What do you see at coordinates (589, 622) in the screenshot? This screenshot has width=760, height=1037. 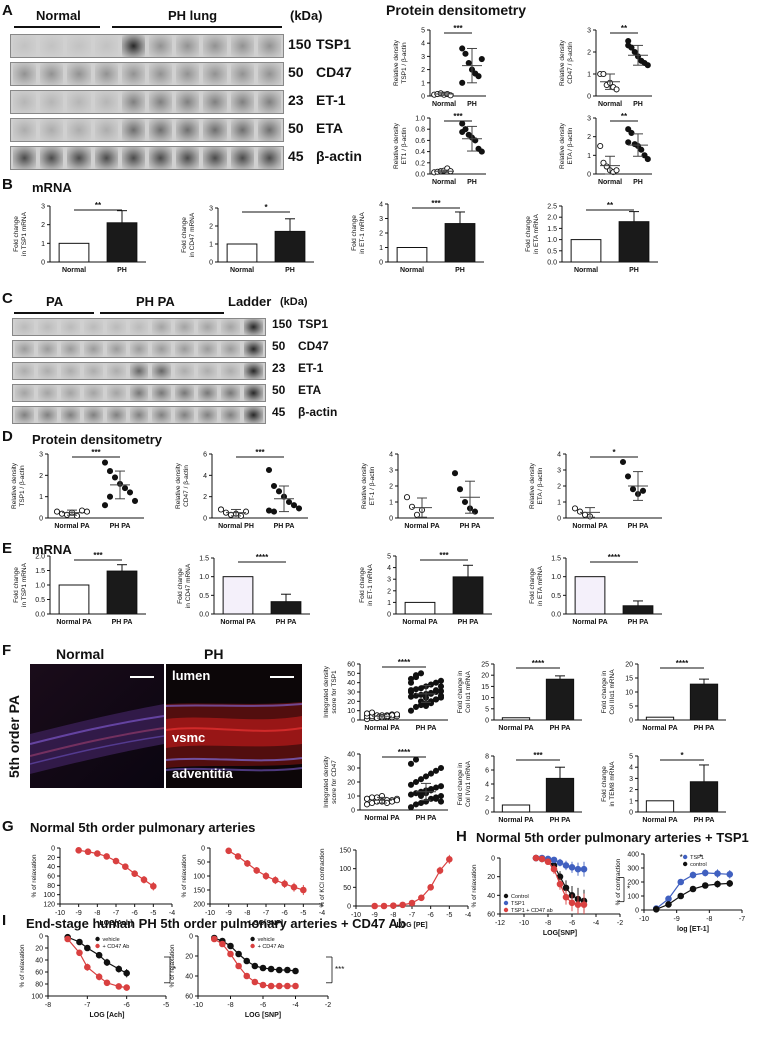 I see `x-category-label: Normal PA` at bounding box center [589, 622].